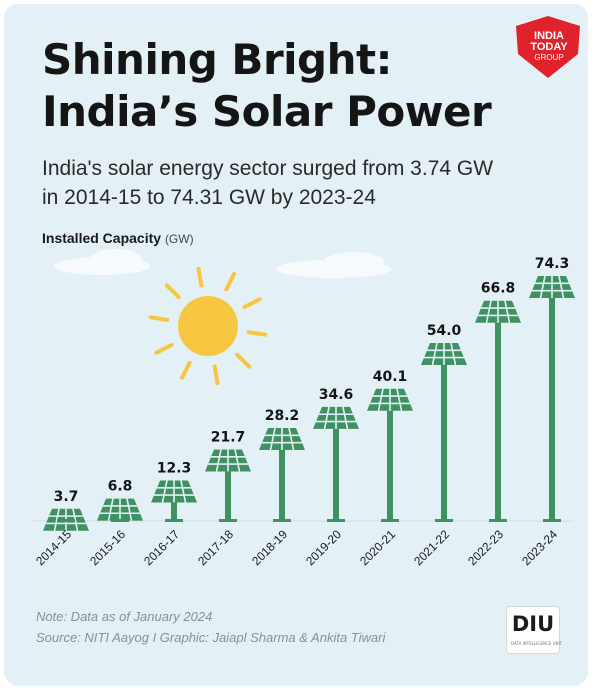 The height and width of the screenshot is (690, 592). What do you see at coordinates (377, 547) in the screenshot?
I see `x-tick-2020-21: 2020-21` at bounding box center [377, 547].